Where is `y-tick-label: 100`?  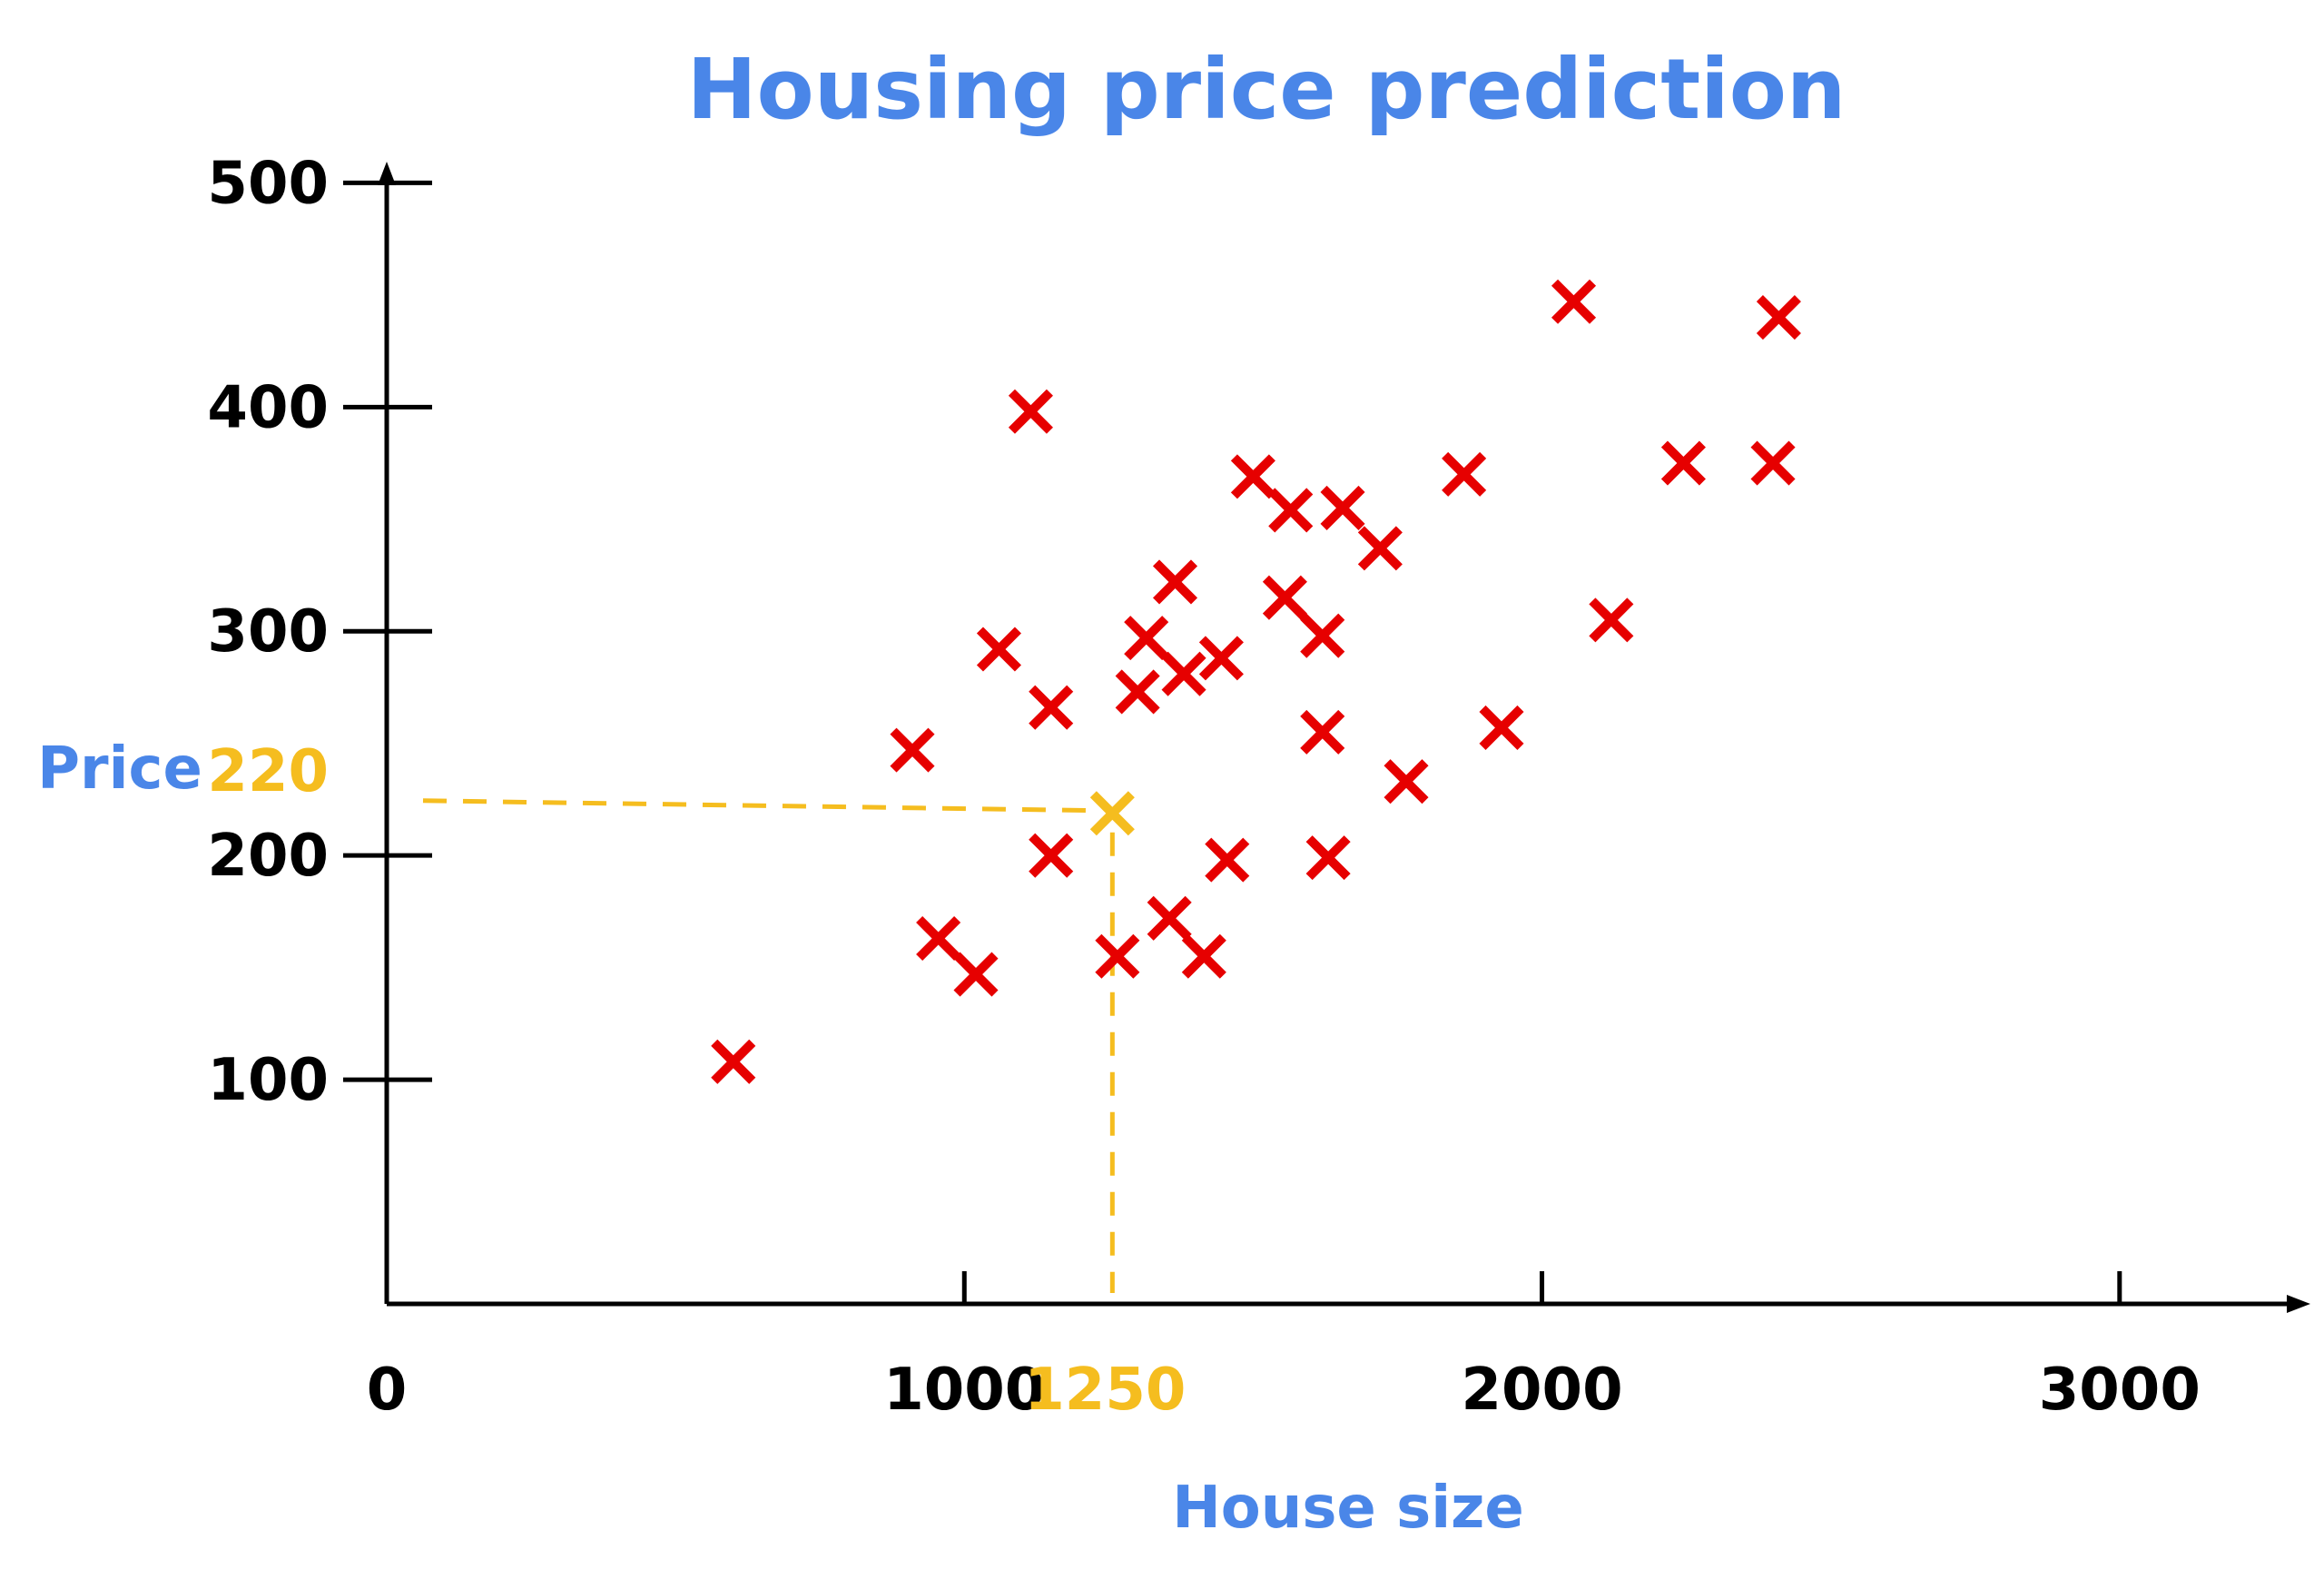
y-tick-label: 100 is located at coordinates (268, 1080).